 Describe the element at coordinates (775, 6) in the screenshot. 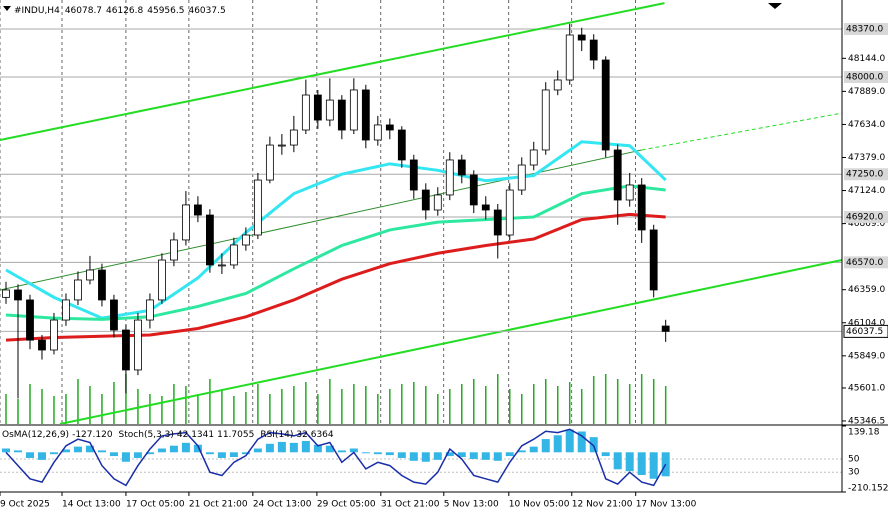

I see `shift-marker` at that location.